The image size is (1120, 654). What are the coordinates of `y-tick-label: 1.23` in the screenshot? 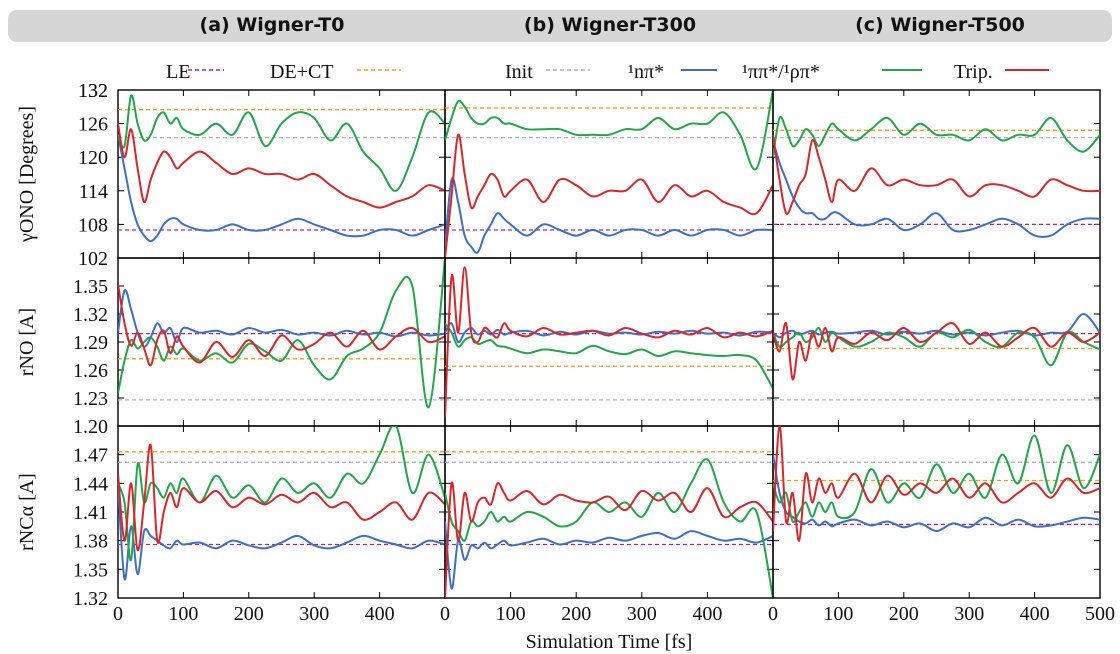 It's located at (90, 399).